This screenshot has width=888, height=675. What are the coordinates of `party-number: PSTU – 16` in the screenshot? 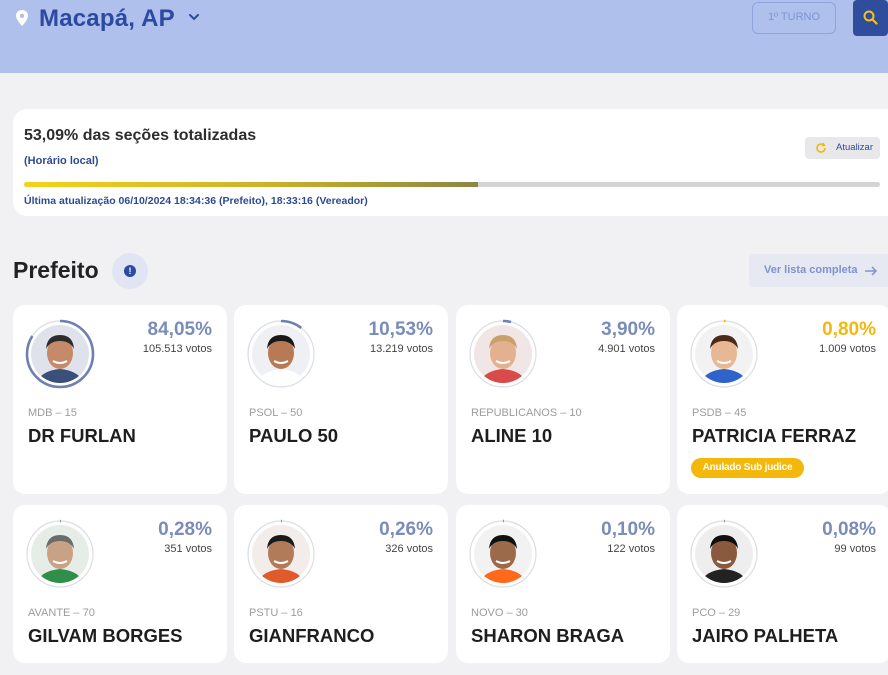 It's located at (276, 613).